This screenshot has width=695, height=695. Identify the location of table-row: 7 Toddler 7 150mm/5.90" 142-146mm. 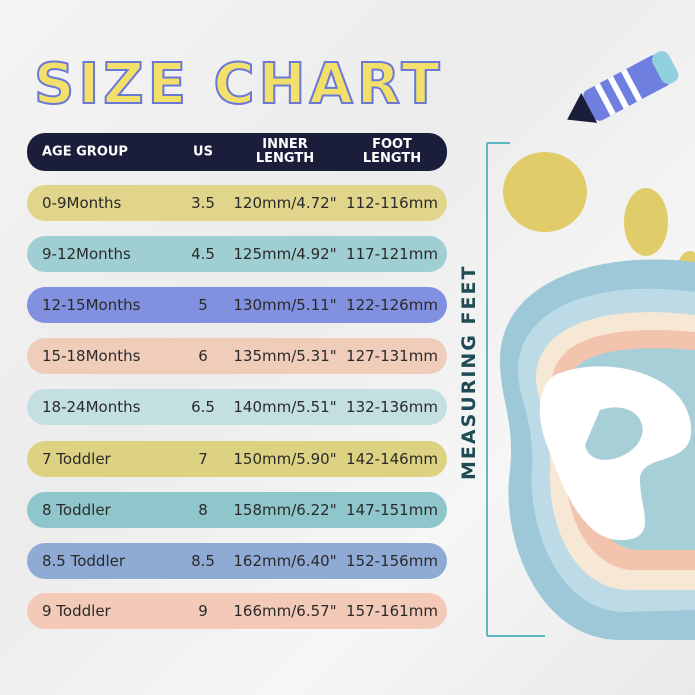
(237, 459).